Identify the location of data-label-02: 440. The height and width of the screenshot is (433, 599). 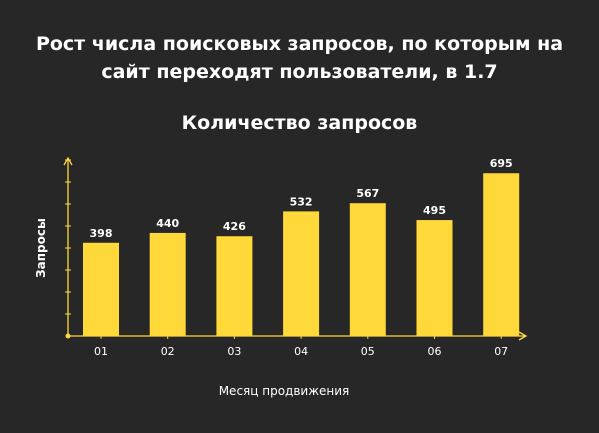
(167, 223).